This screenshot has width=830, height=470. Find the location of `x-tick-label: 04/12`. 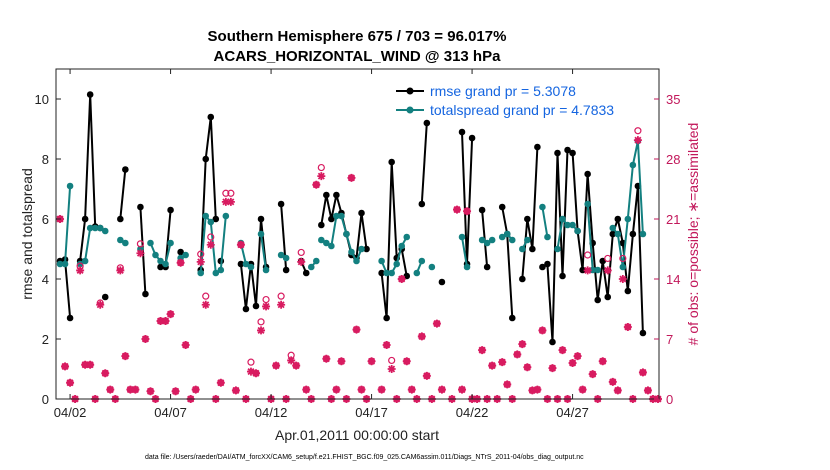

x-tick-label: 04/12 is located at coordinates (271, 412).